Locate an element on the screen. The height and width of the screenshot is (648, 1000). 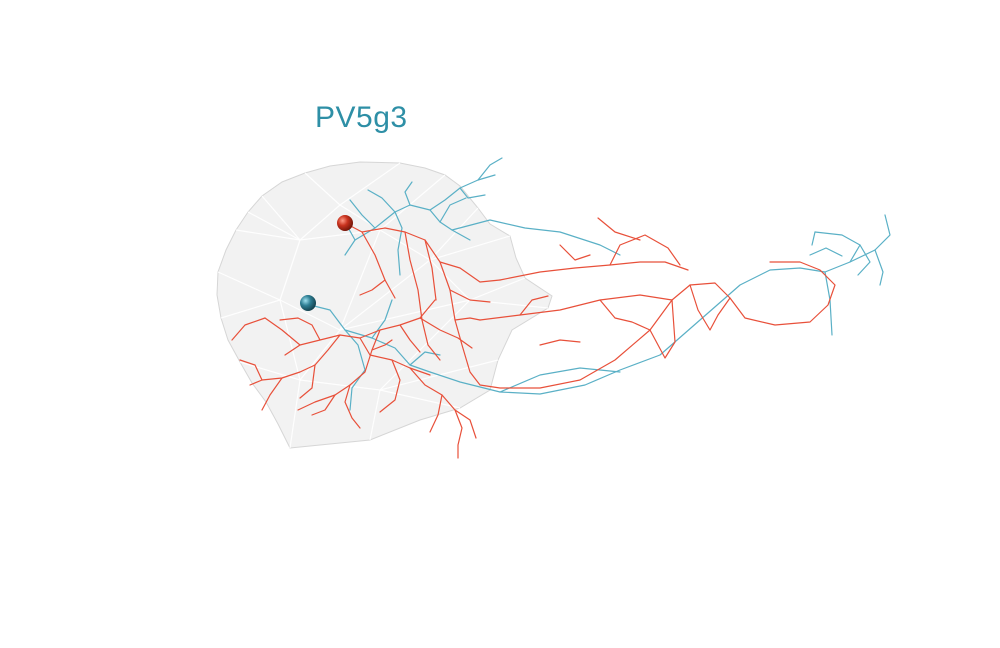
neuropil-surface is located at coordinates (384, 305).